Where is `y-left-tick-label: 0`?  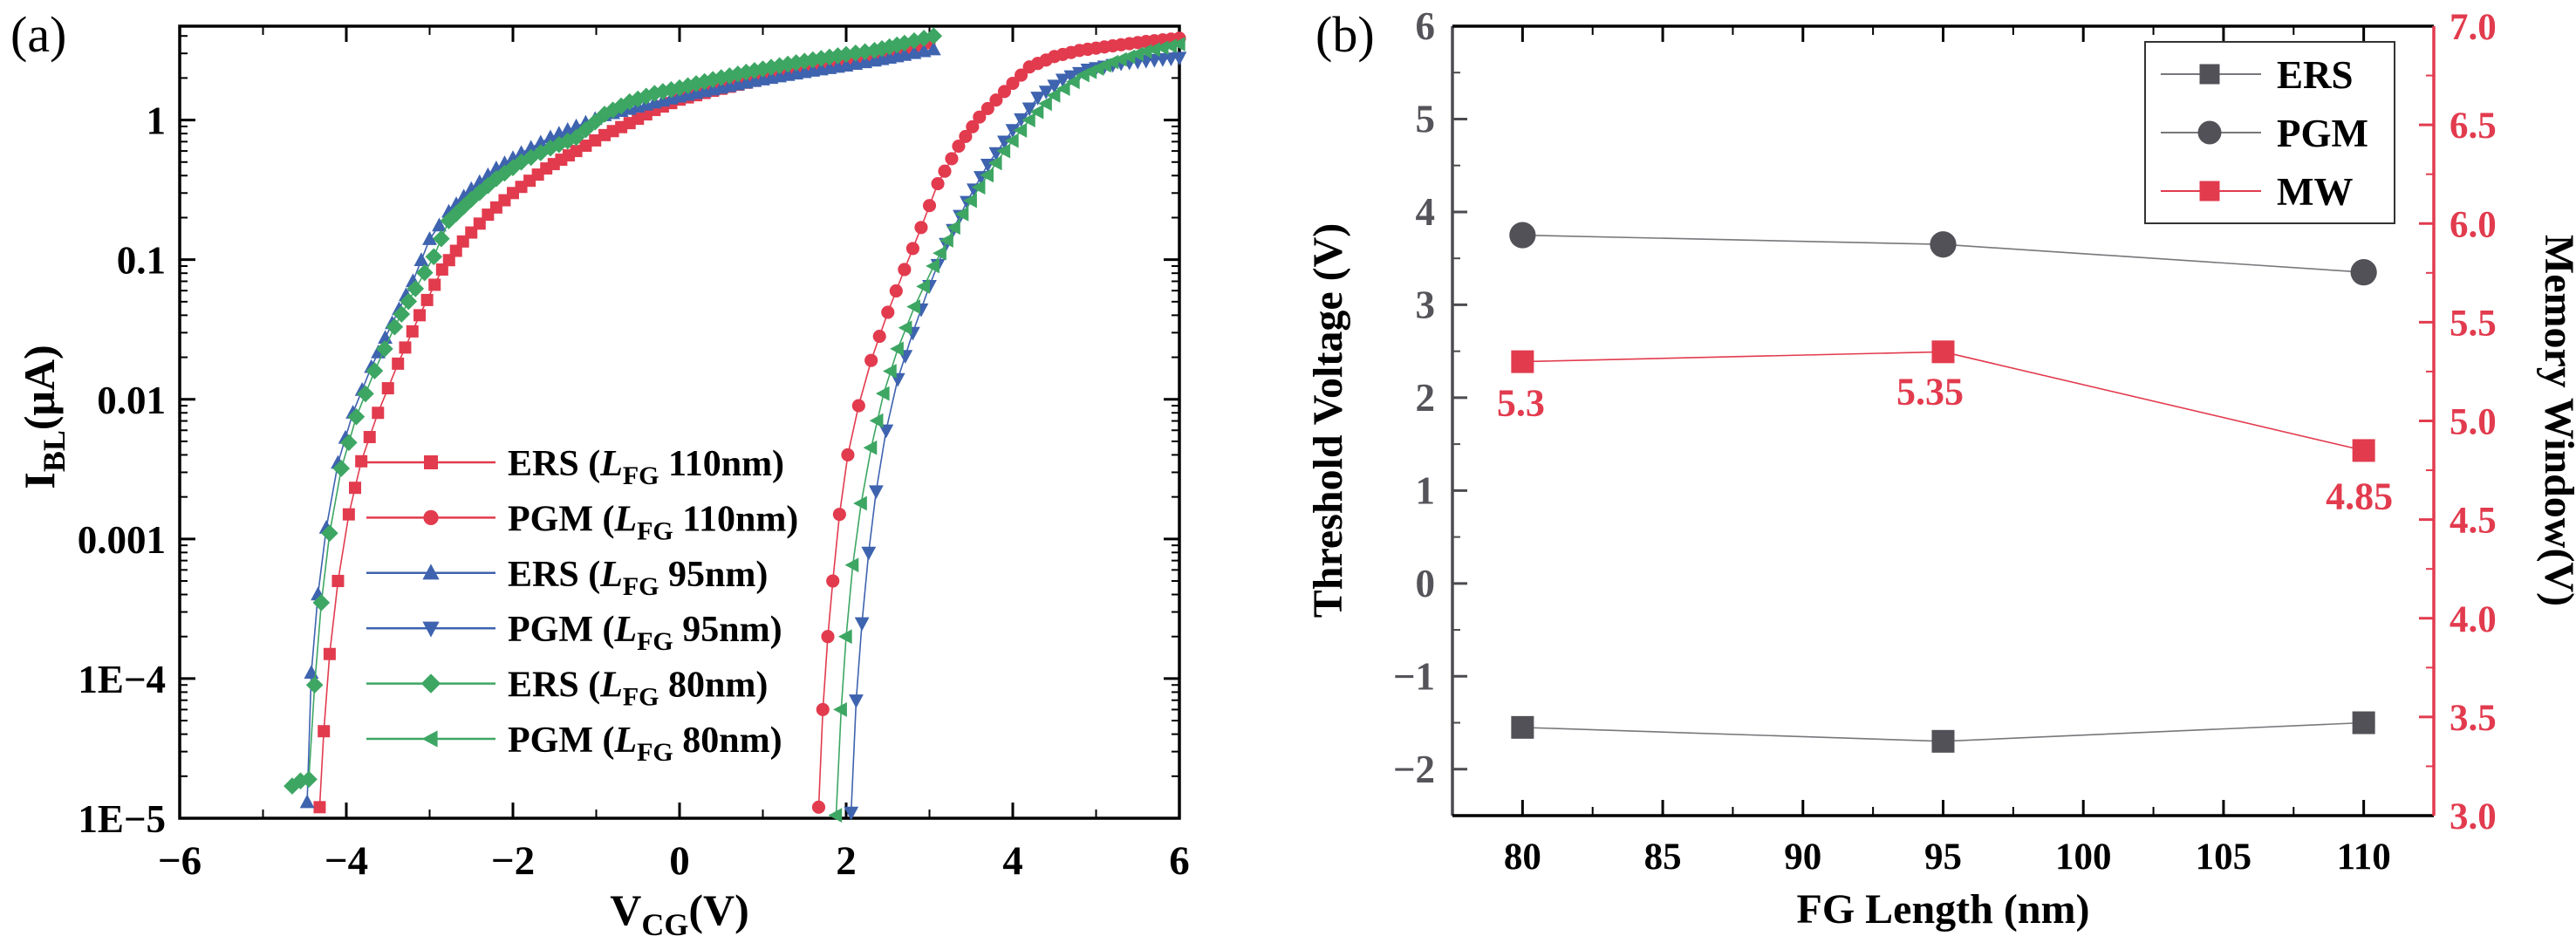
y-left-tick-label: 0 is located at coordinates (1426, 583).